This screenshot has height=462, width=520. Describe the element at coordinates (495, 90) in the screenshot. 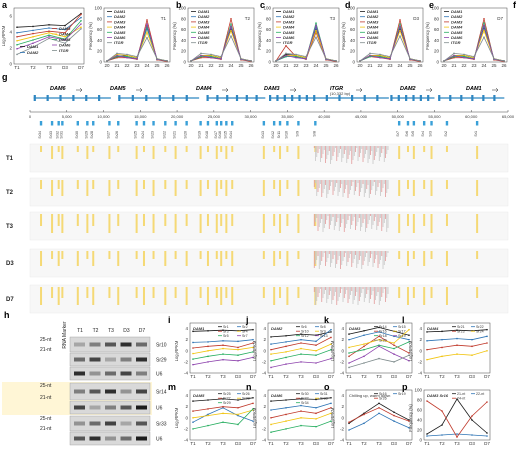

I see `strand-arrow` at that location.